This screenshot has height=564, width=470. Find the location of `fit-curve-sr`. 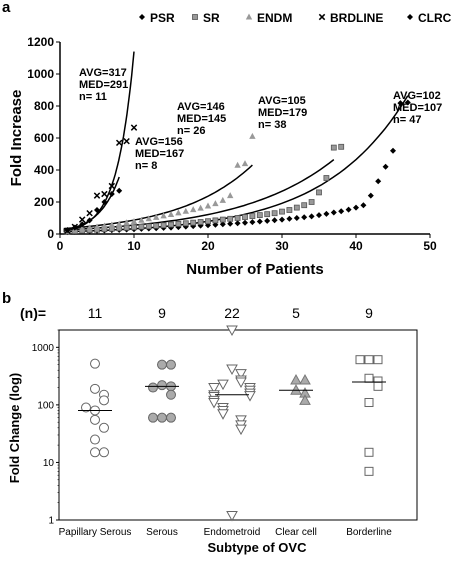

fit-curve-sr is located at coordinates (199, 195).